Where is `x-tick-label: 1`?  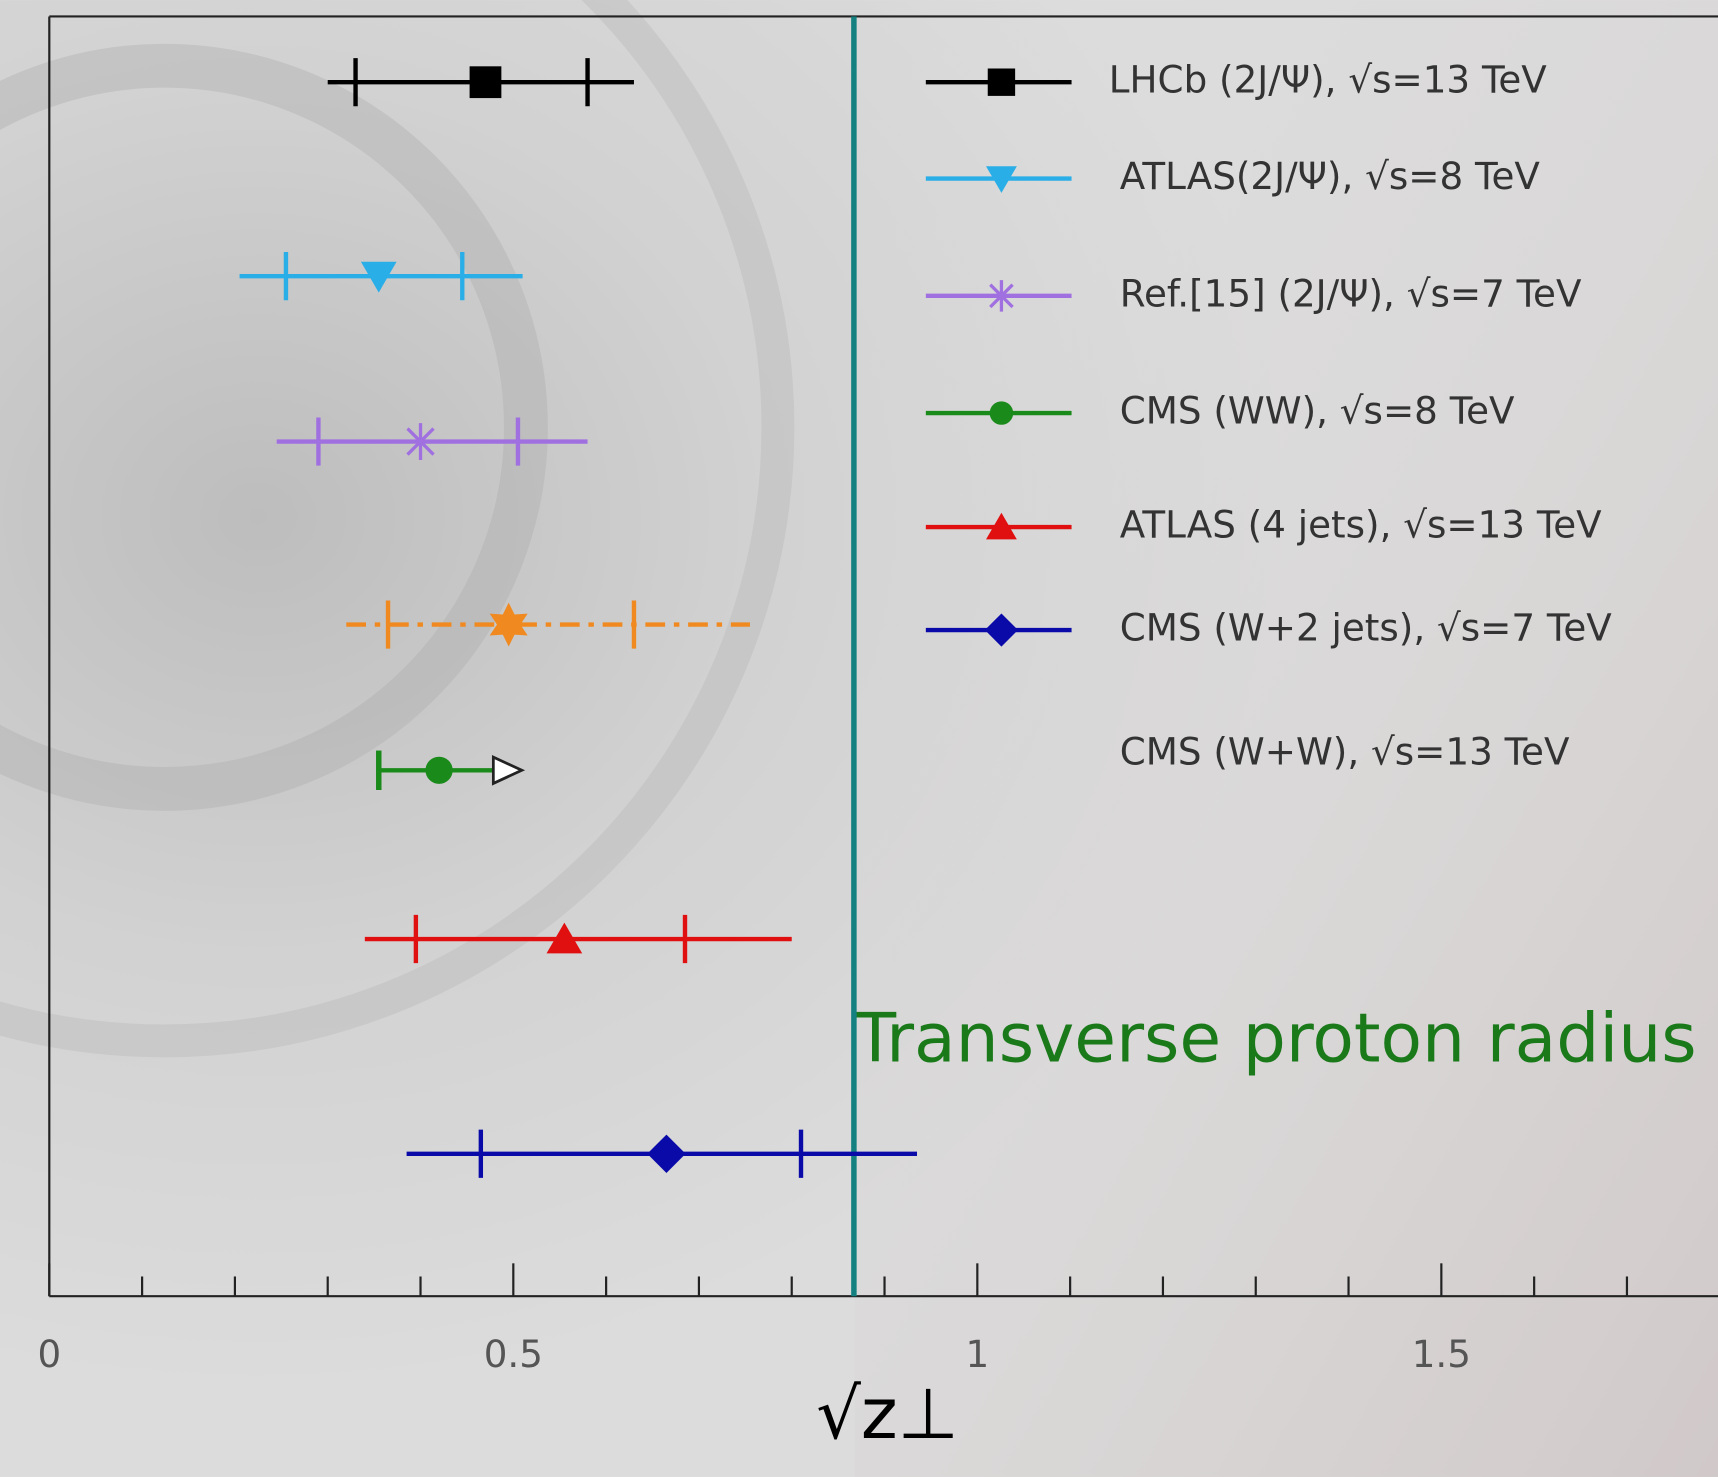 x-tick-label: 1 is located at coordinates (977, 1354).